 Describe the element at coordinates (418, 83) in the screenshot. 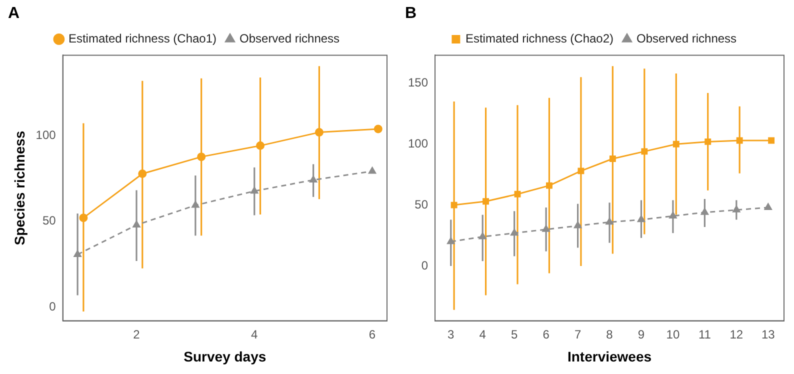

I see `y-tick-label: 150` at that location.